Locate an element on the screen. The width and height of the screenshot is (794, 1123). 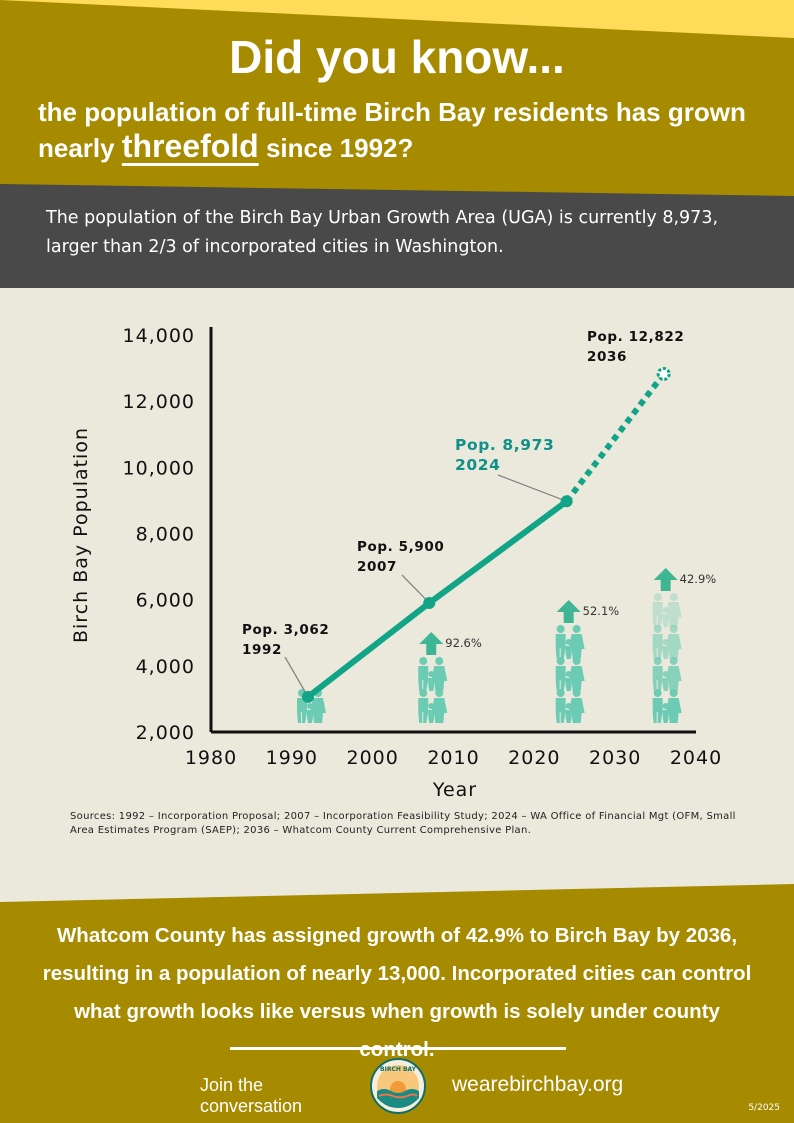
subtitle-emphasis: threefold is located at coordinates (190, 146).